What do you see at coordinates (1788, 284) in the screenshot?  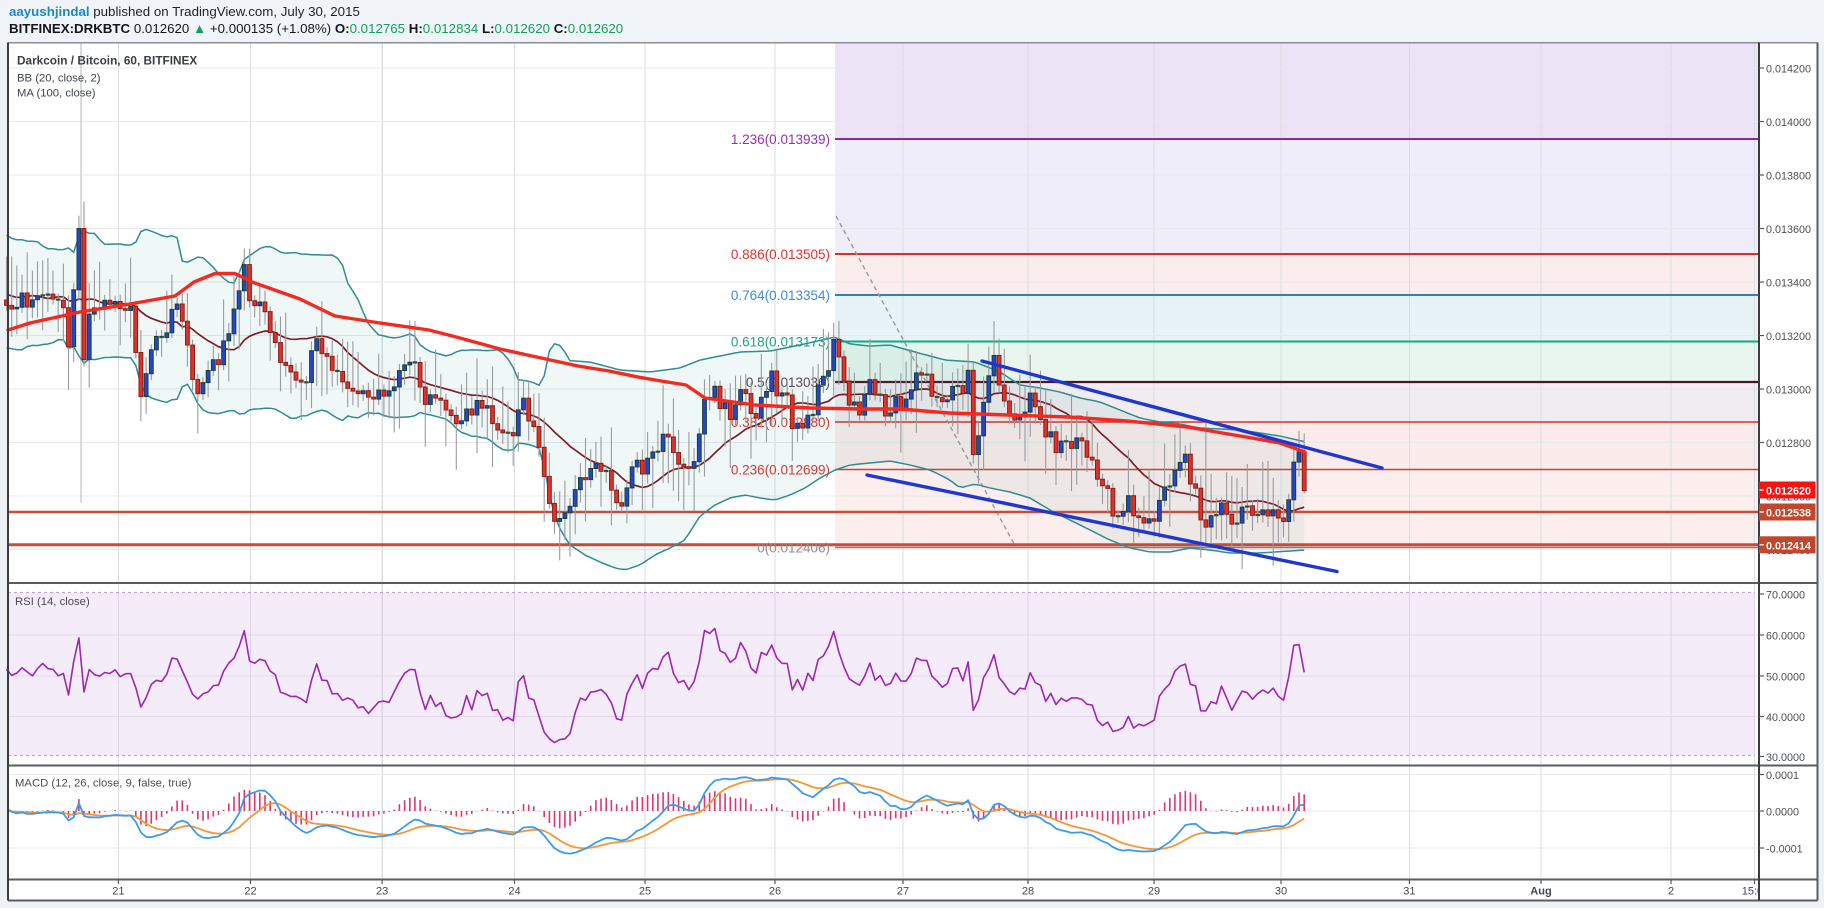 I see `svg-text: 0.013400` at bounding box center [1788, 284].